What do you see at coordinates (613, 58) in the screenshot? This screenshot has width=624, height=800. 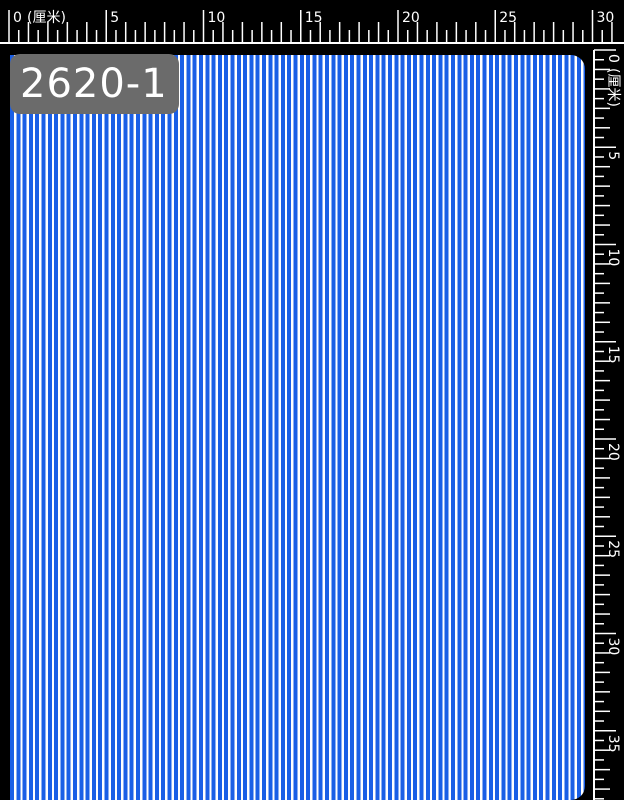 I see `side-ruler-label: 0` at bounding box center [613, 58].